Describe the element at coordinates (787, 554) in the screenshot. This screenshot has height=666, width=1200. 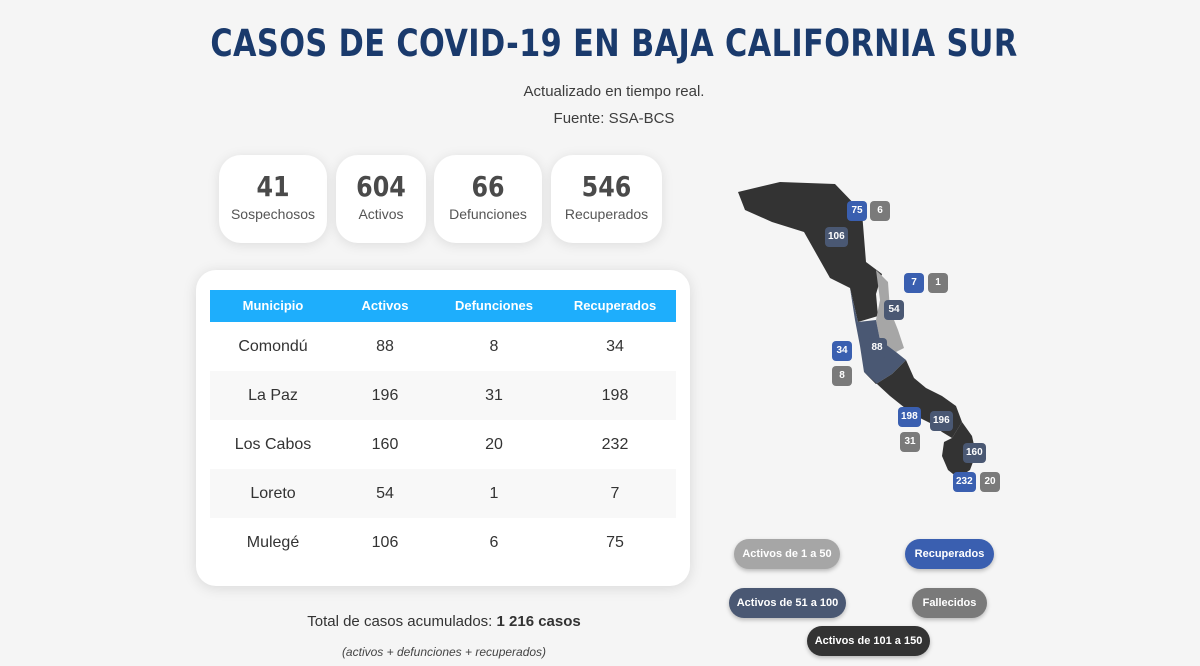
I see `legend-activos-1-50: Activos de 1 a 50` at that location.